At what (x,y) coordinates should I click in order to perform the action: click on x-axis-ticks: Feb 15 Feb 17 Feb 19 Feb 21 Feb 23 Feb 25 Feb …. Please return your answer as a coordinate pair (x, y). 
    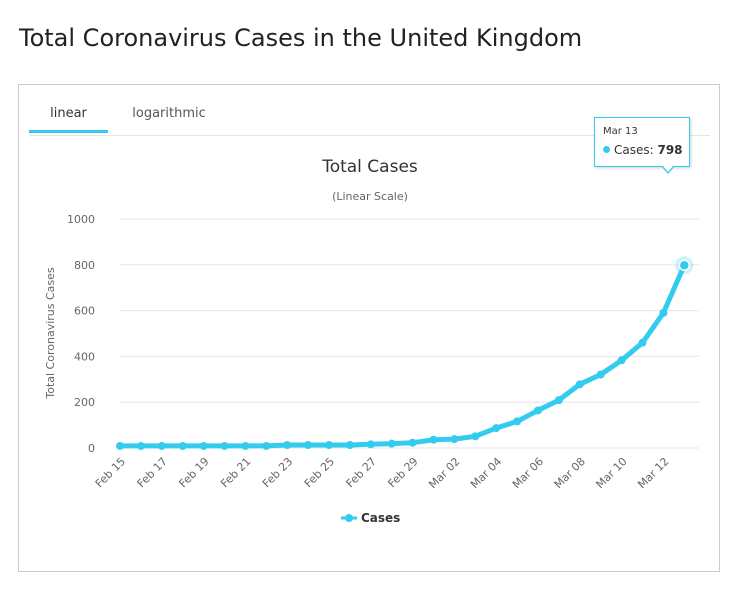
    Looking at the image, I should click on (382, 473).